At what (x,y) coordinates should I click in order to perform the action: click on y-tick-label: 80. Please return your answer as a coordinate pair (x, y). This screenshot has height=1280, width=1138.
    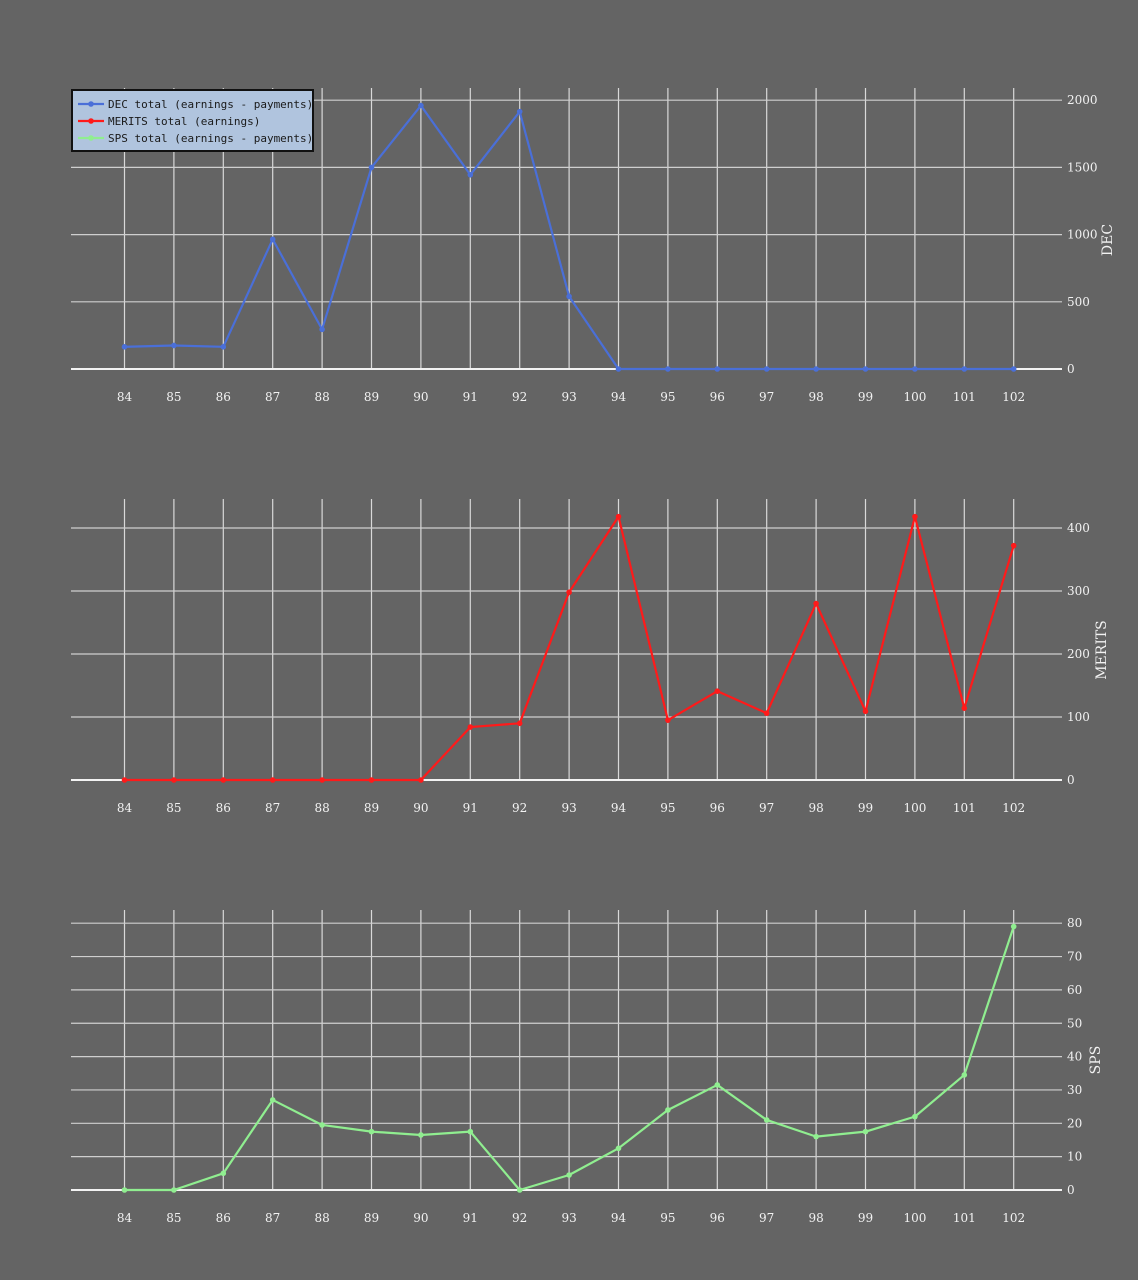
    Looking at the image, I should click on (1074, 923).